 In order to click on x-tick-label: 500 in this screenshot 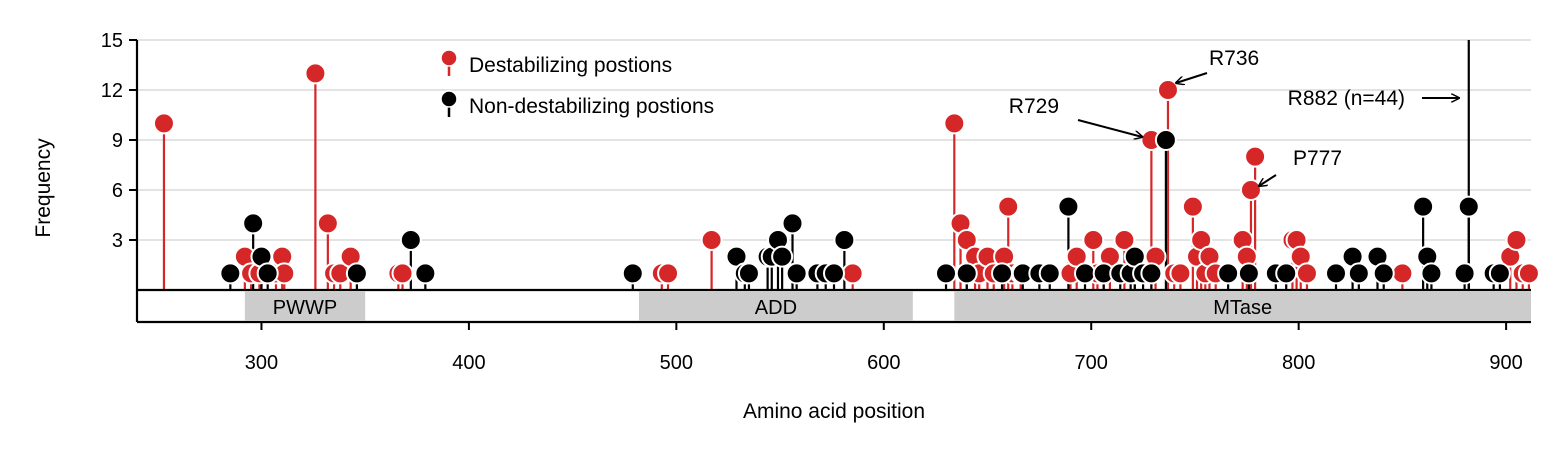, I will do `click(676, 363)`.